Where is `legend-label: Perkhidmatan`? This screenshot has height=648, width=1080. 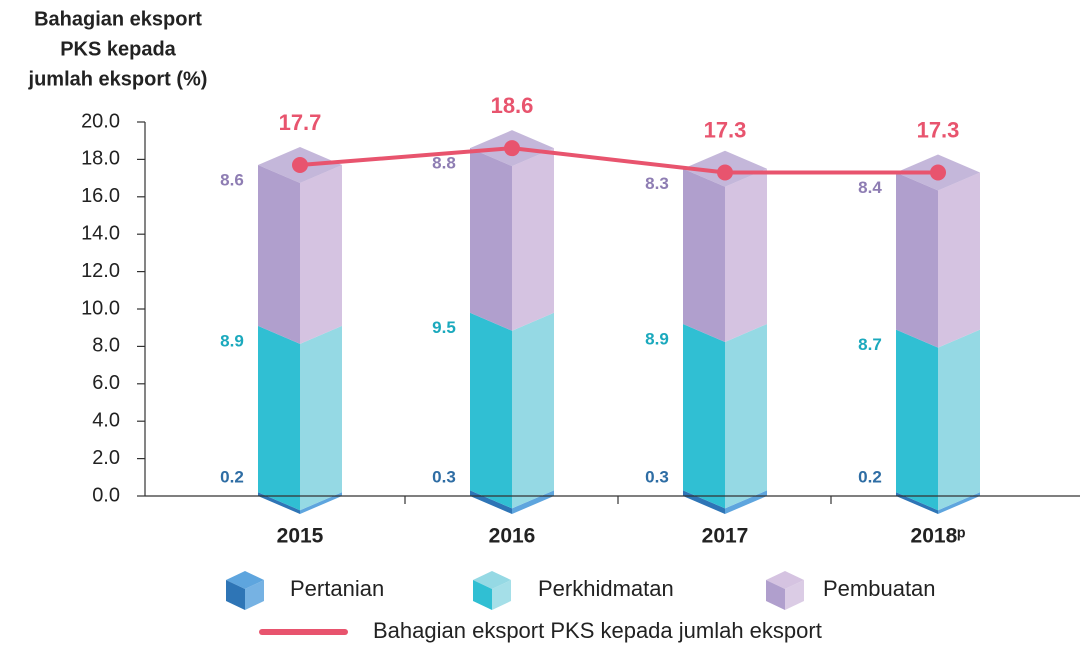
legend-label: Perkhidmatan is located at coordinates (606, 588).